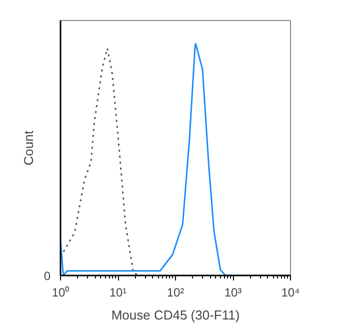 Image resolution: width=350 pixels, height=330 pixels. I want to click on text: 0, so click(47, 276).